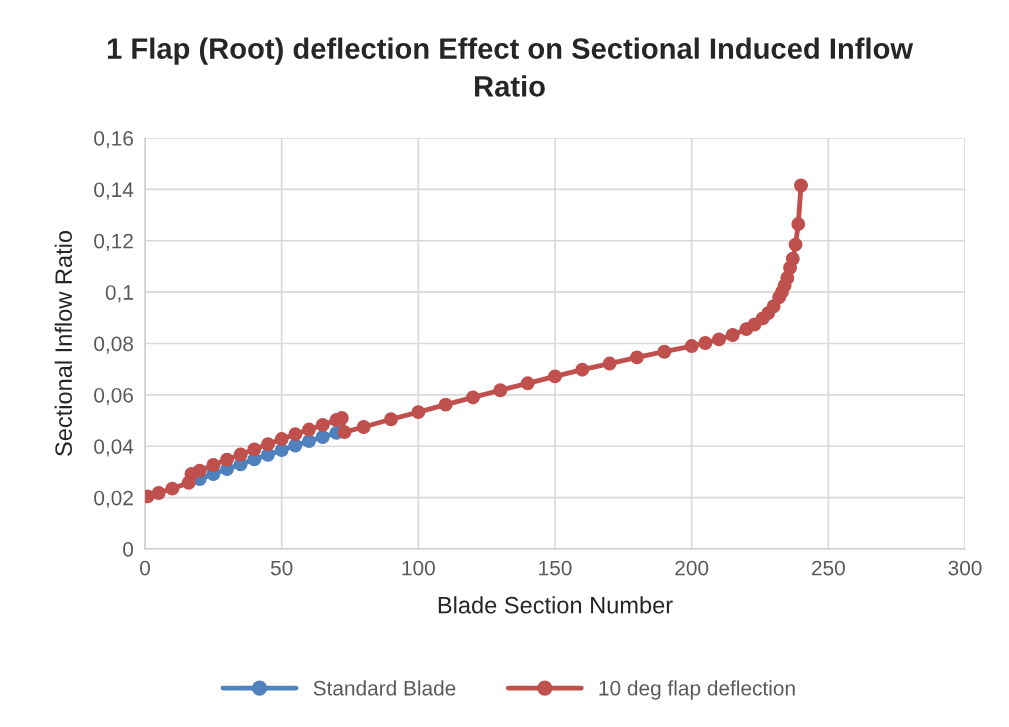  Describe the element at coordinates (510, 67) in the screenshot. I see `chart-title: 1 Flap (Root) deflection Effect on Sectional Induced Inflow Ratio` at that location.